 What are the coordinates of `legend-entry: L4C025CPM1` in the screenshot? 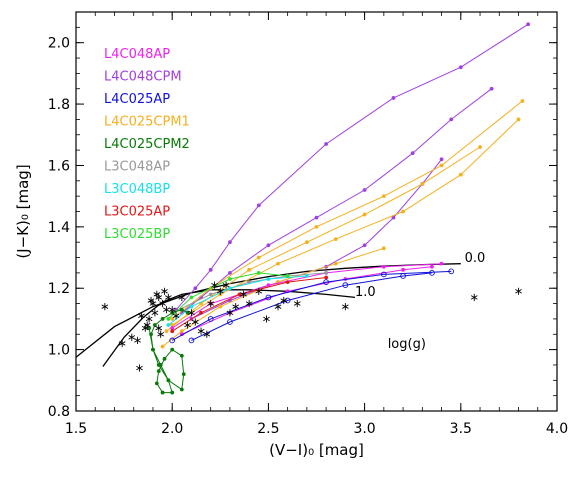 It's located at (147, 122).